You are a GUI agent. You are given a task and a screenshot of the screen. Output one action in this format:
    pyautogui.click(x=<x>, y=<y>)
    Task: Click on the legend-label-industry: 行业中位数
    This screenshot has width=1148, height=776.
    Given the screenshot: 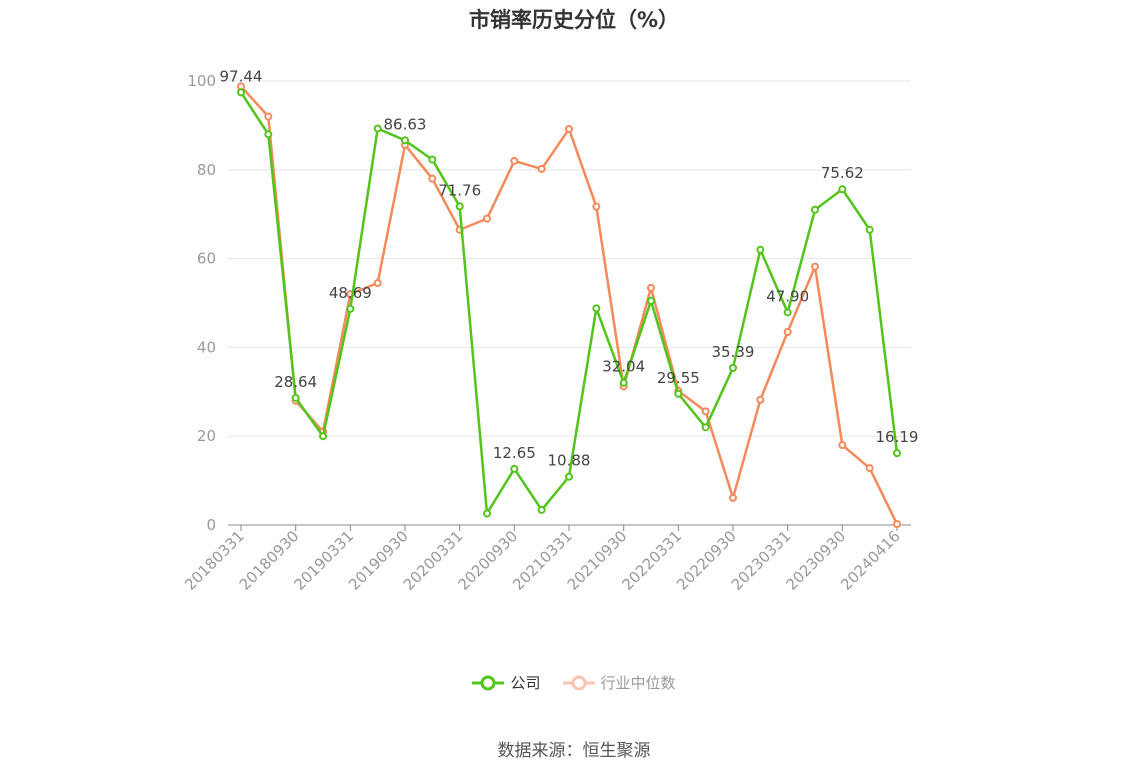 What is the action you would take?
    pyautogui.click(x=638, y=683)
    